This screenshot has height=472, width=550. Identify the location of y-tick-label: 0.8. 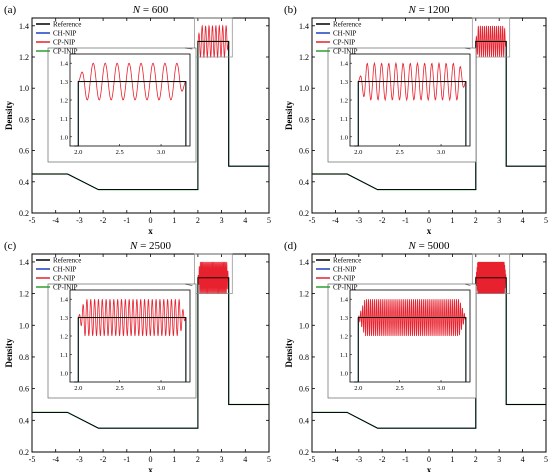
(304, 119).